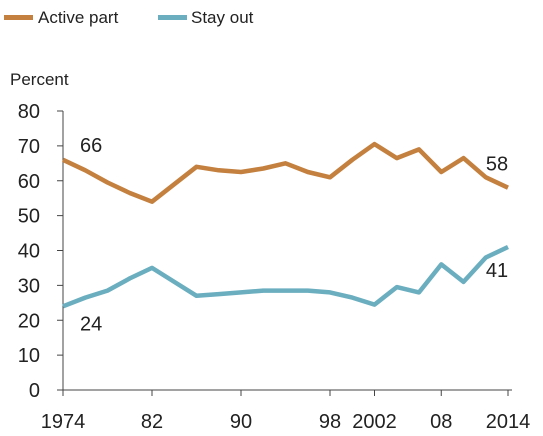  Describe the element at coordinates (241, 422) in the screenshot. I see `x-tick-label: 90` at that location.